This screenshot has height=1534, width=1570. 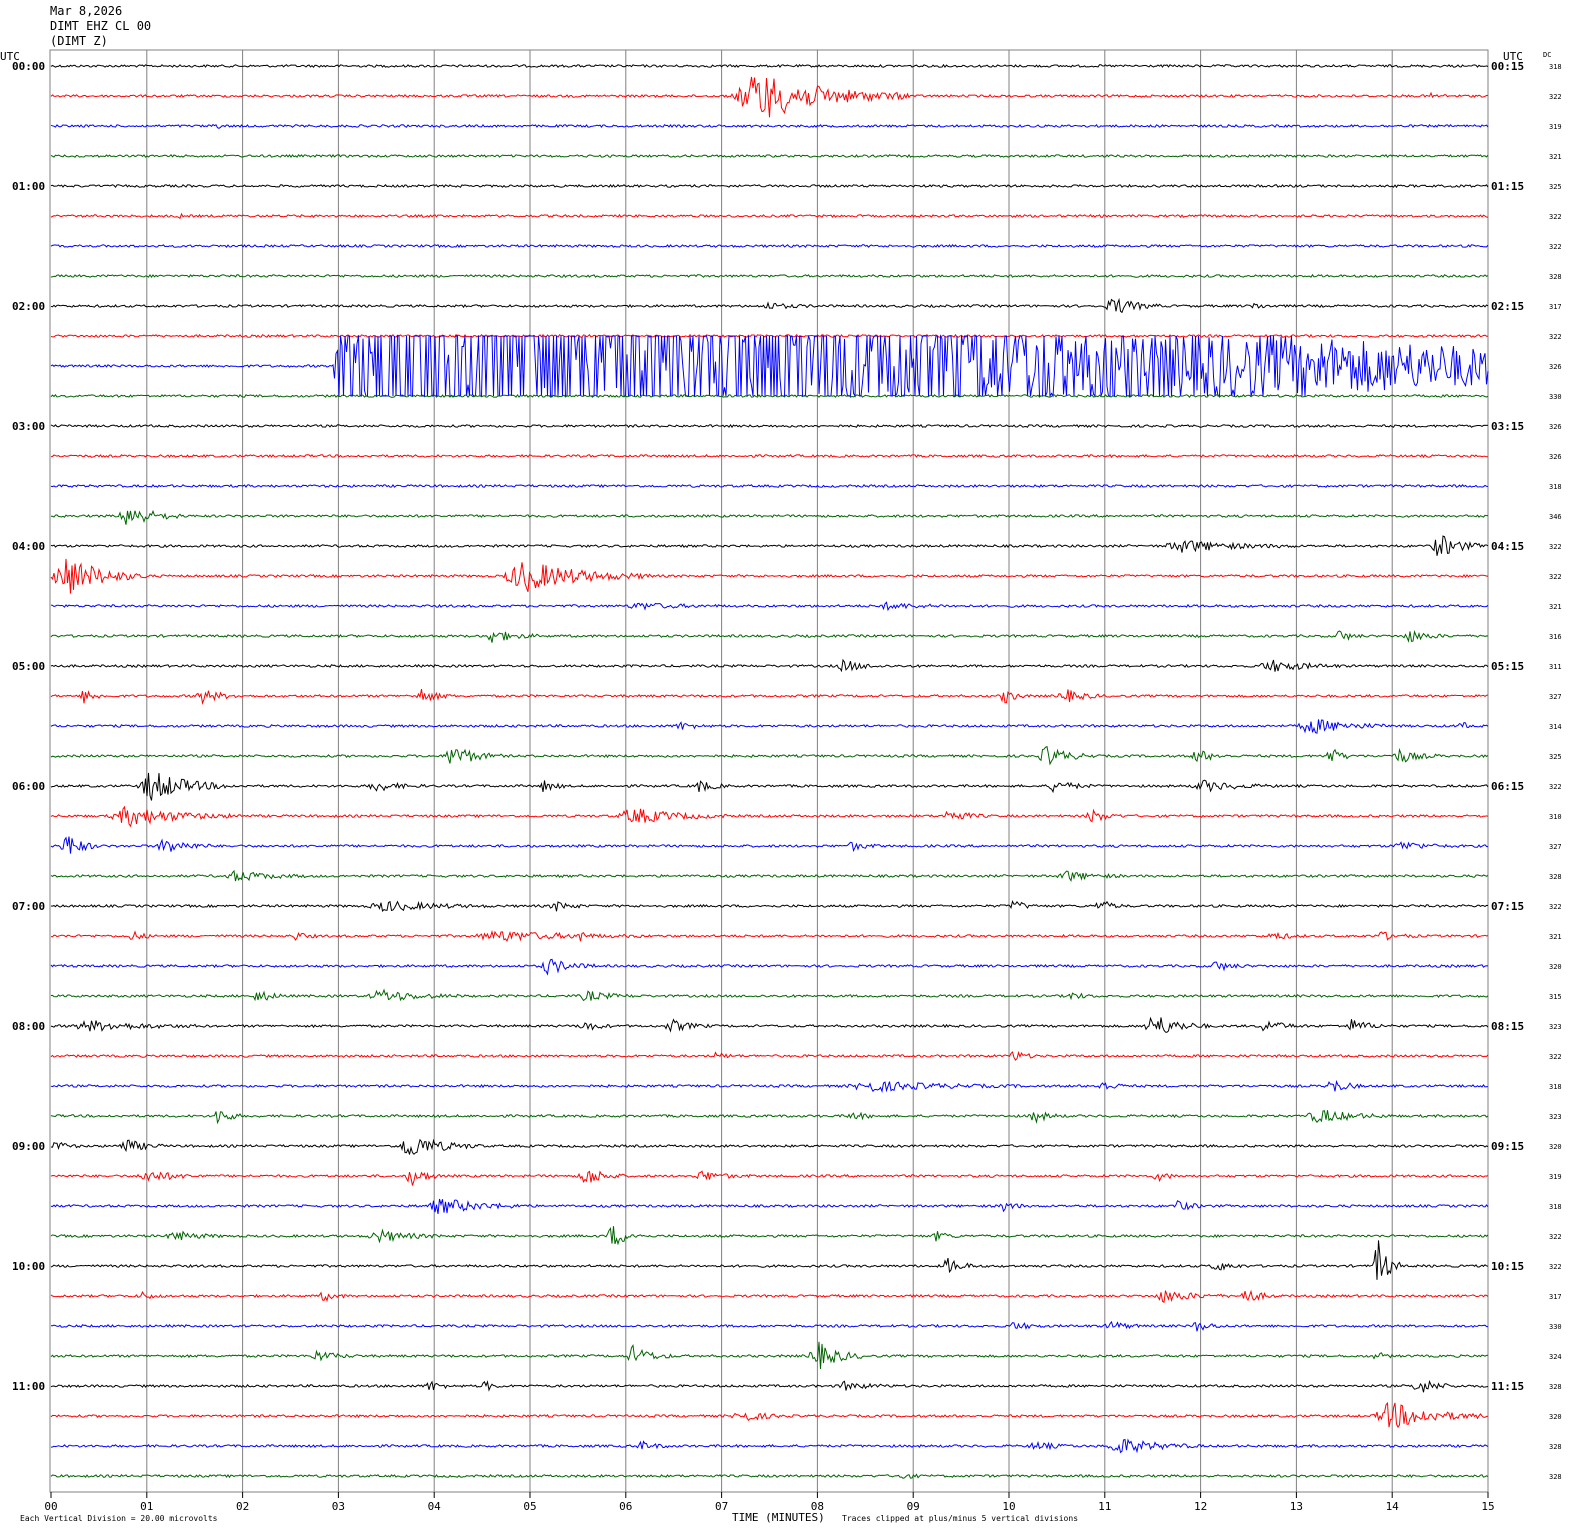 I want to click on x-tick-label: 03, so click(x=338, y=1506).